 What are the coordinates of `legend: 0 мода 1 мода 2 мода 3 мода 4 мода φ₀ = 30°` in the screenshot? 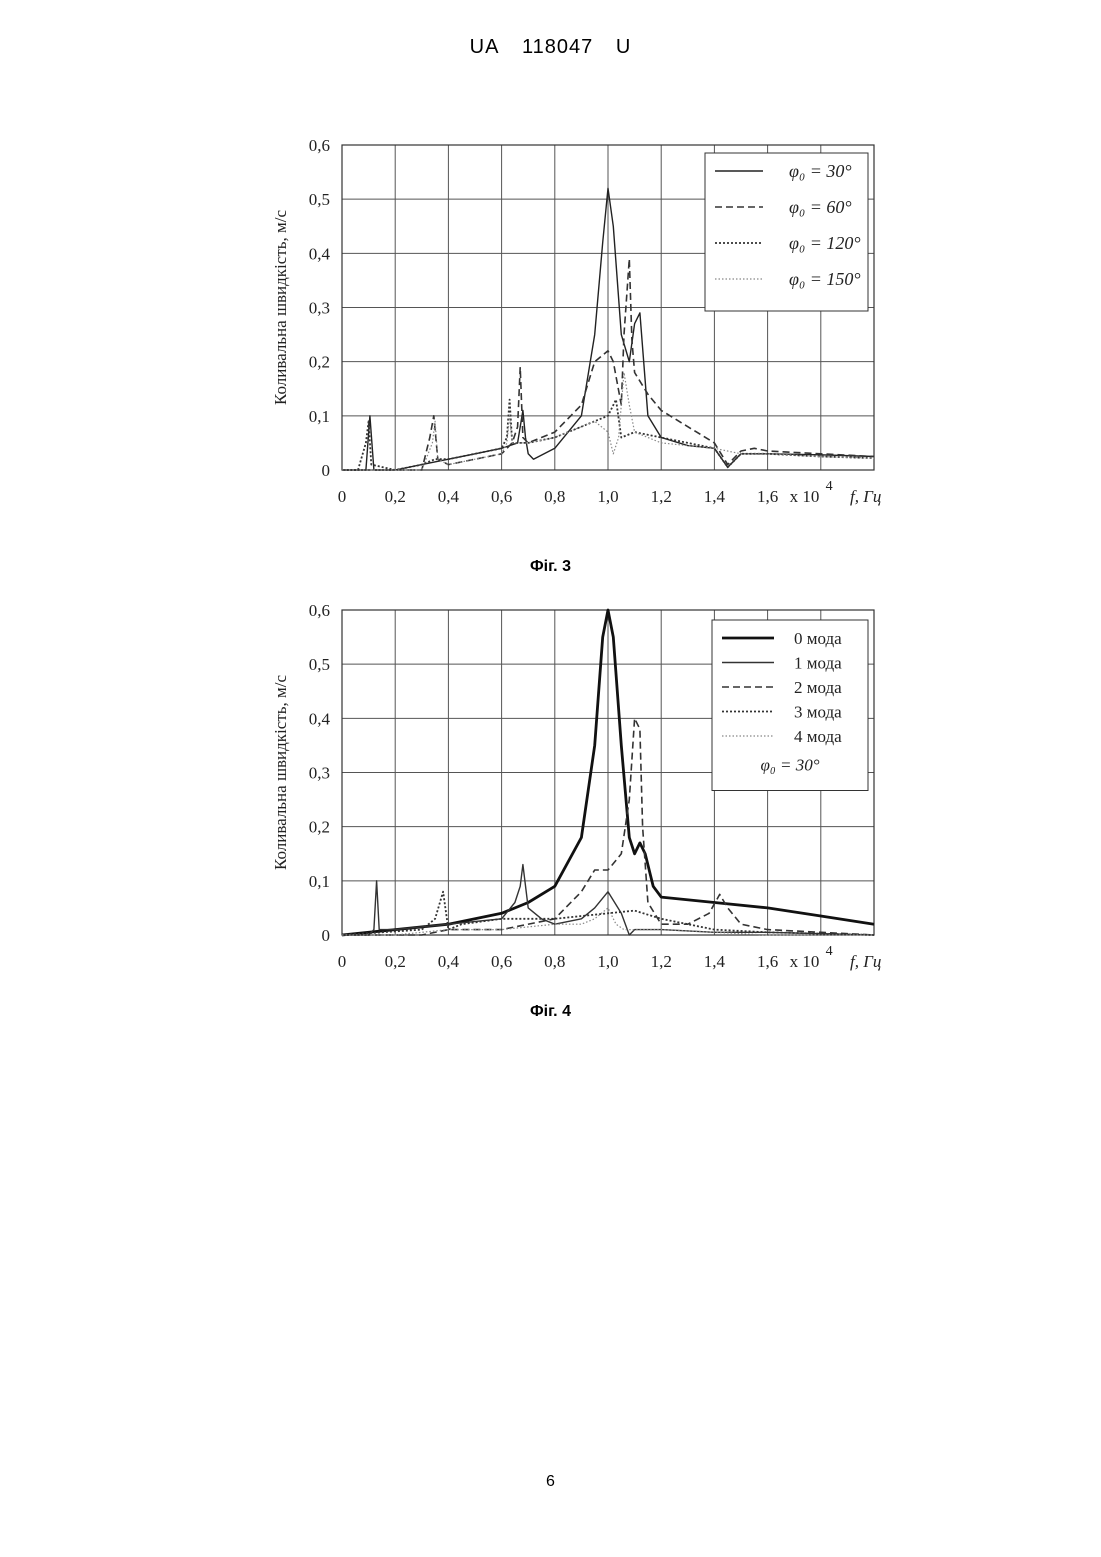 It's located at (790, 705).